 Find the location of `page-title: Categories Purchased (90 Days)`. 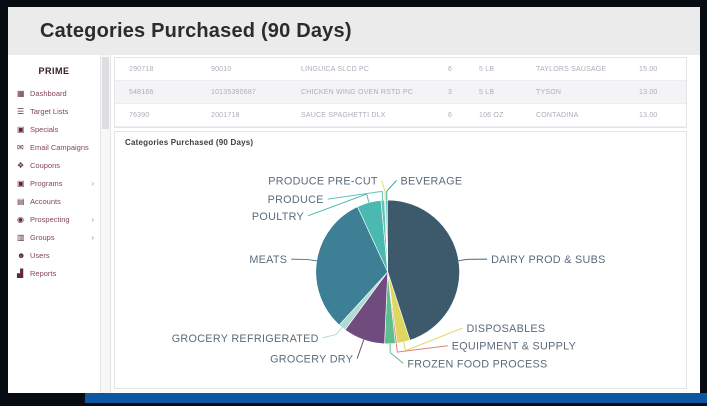

page-title: Categories Purchased (90 Days) is located at coordinates (196, 31).